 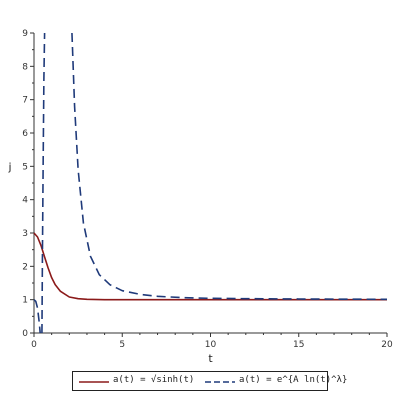 I want to click on y-tick-label: 5, so click(x=25, y=167).